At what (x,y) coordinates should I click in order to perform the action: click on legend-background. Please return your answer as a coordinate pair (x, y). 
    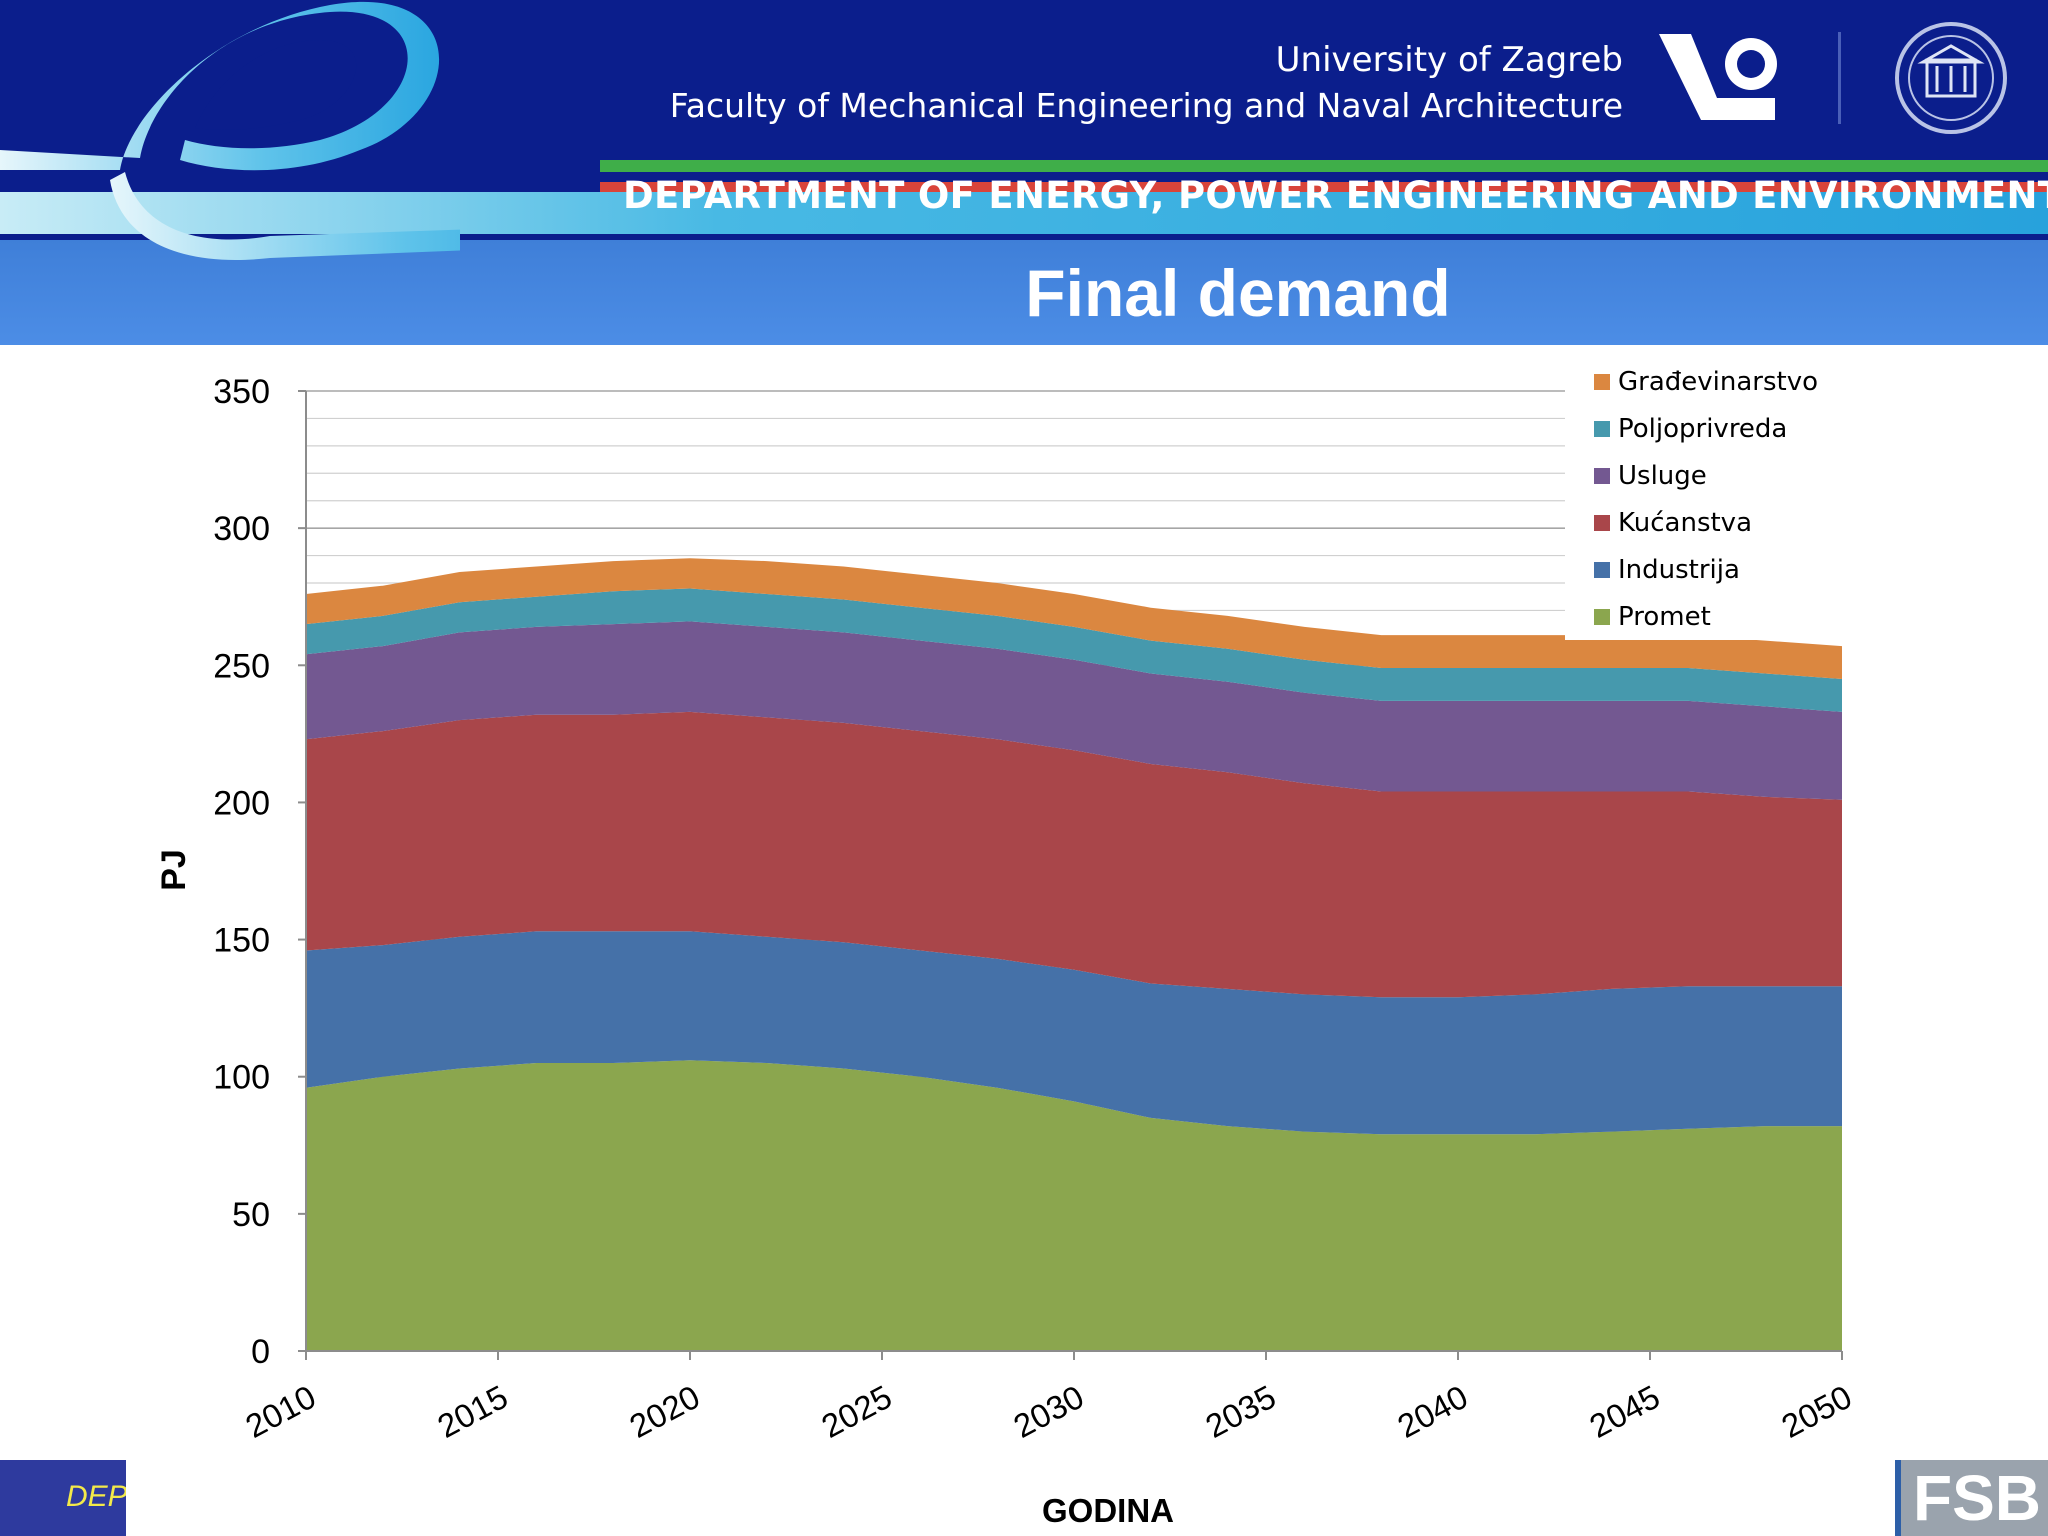
    Looking at the image, I should click on (1715, 500).